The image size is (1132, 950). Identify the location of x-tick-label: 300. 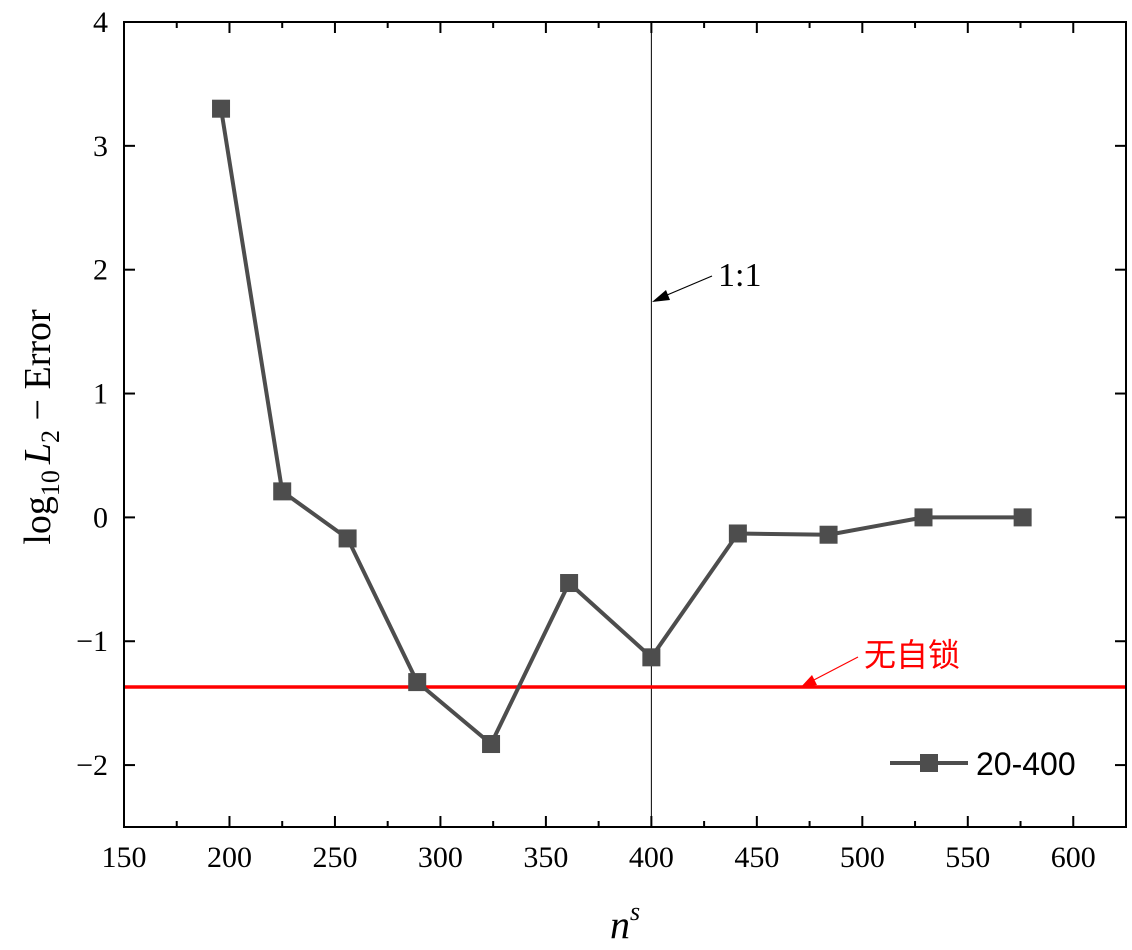
(440, 857).